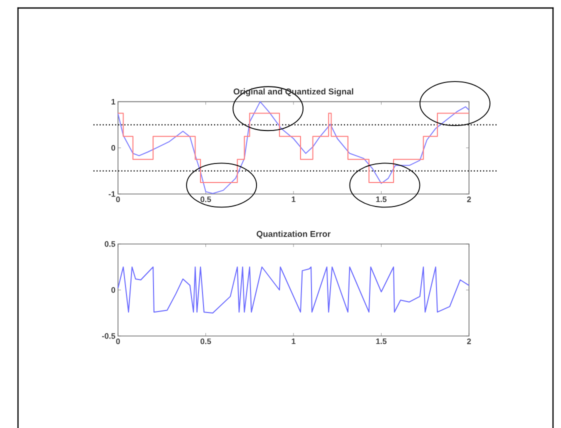 The height and width of the screenshot is (428, 561). What do you see at coordinates (293, 234) in the screenshot?
I see `chart-title: Quantization Error` at bounding box center [293, 234].